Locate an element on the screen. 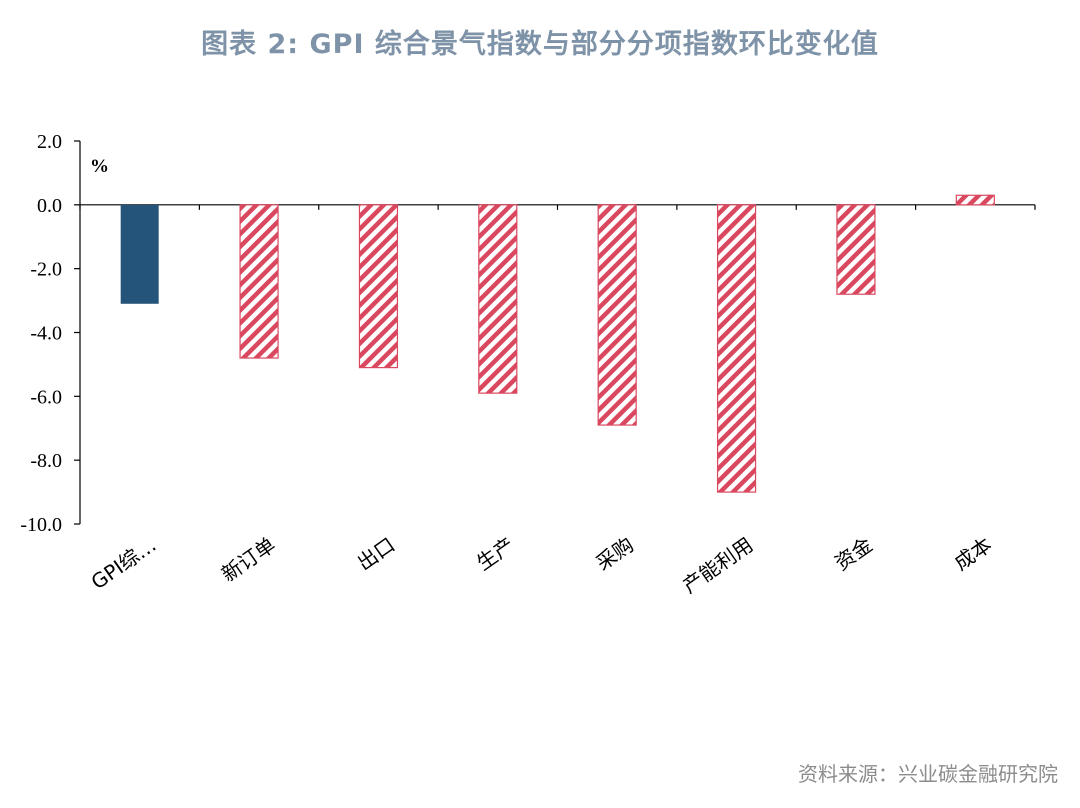 Image resolution: width=1080 pixels, height=808 pixels. category-label: 资金 is located at coordinates (853, 553).